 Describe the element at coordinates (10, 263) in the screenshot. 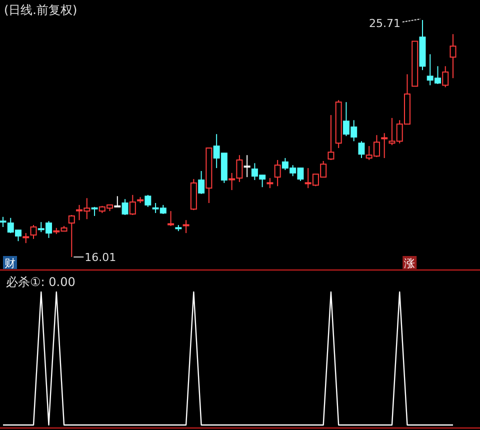

I see `annotation: 财` at that location.